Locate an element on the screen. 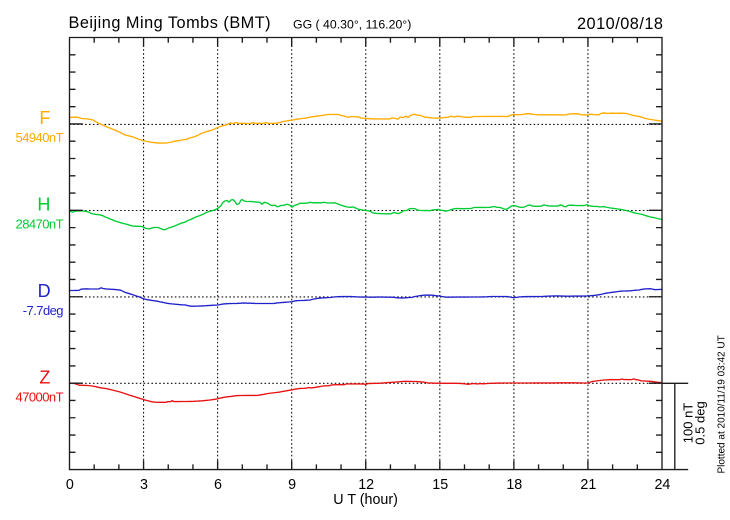  svg-text: H is located at coordinates (43, 205).